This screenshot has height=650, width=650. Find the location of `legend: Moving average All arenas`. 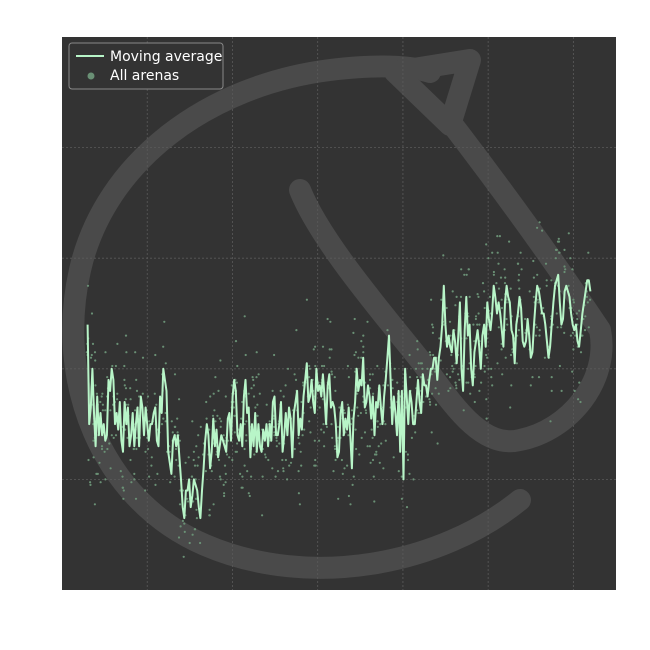

legend: Moving average All arenas is located at coordinates (146, 66).